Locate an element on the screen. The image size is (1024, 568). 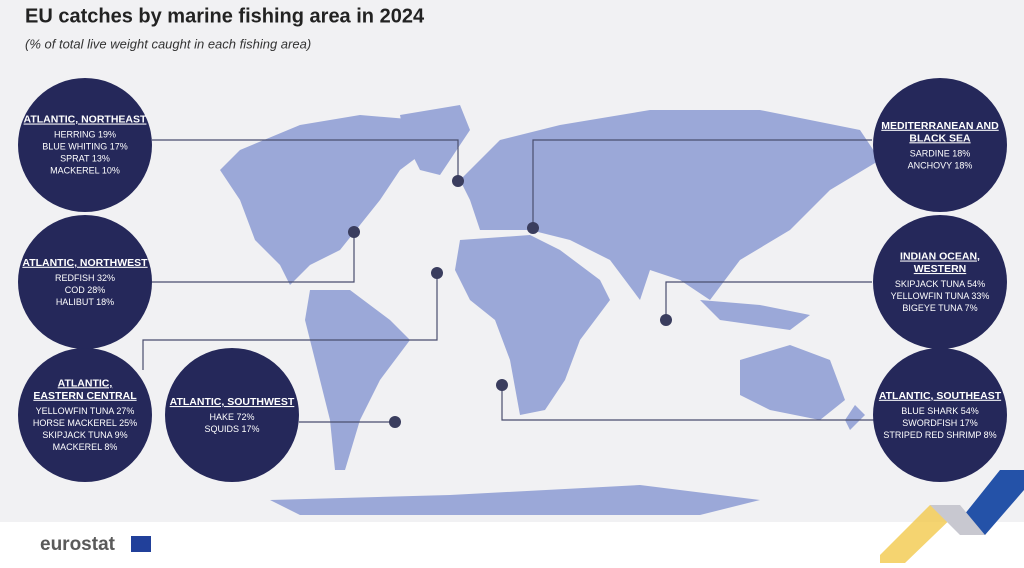
species-share: HERRING 19% is located at coordinates (85, 135).